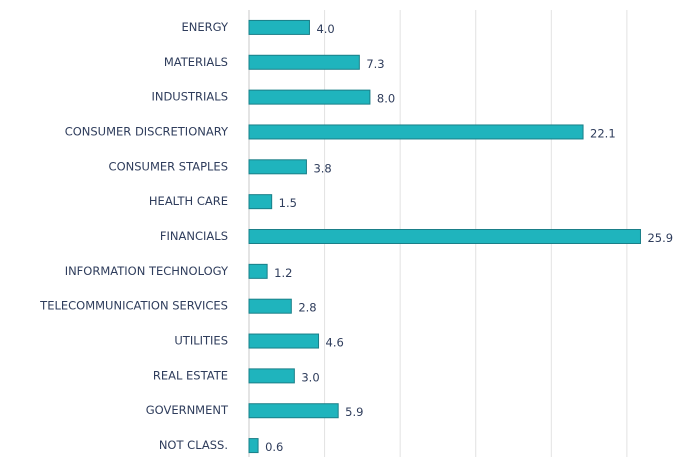 The image size is (677, 457). What do you see at coordinates (196, 62) in the screenshot?
I see `y-tick-label: MATERIALS` at bounding box center [196, 62].